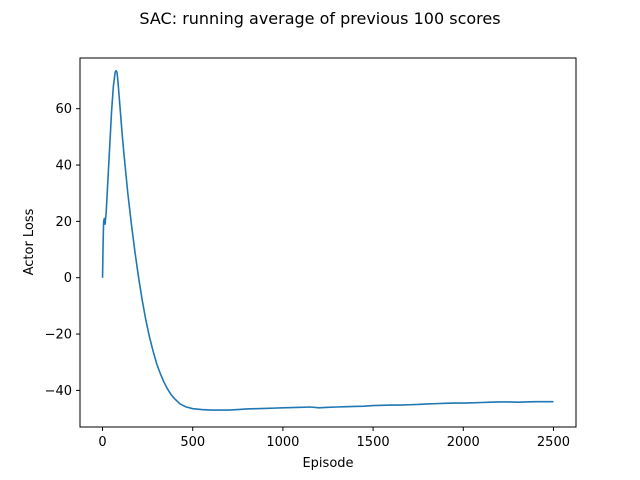  Describe the element at coordinates (327, 463) in the screenshot. I see `x-axis-label: Episode` at that location.